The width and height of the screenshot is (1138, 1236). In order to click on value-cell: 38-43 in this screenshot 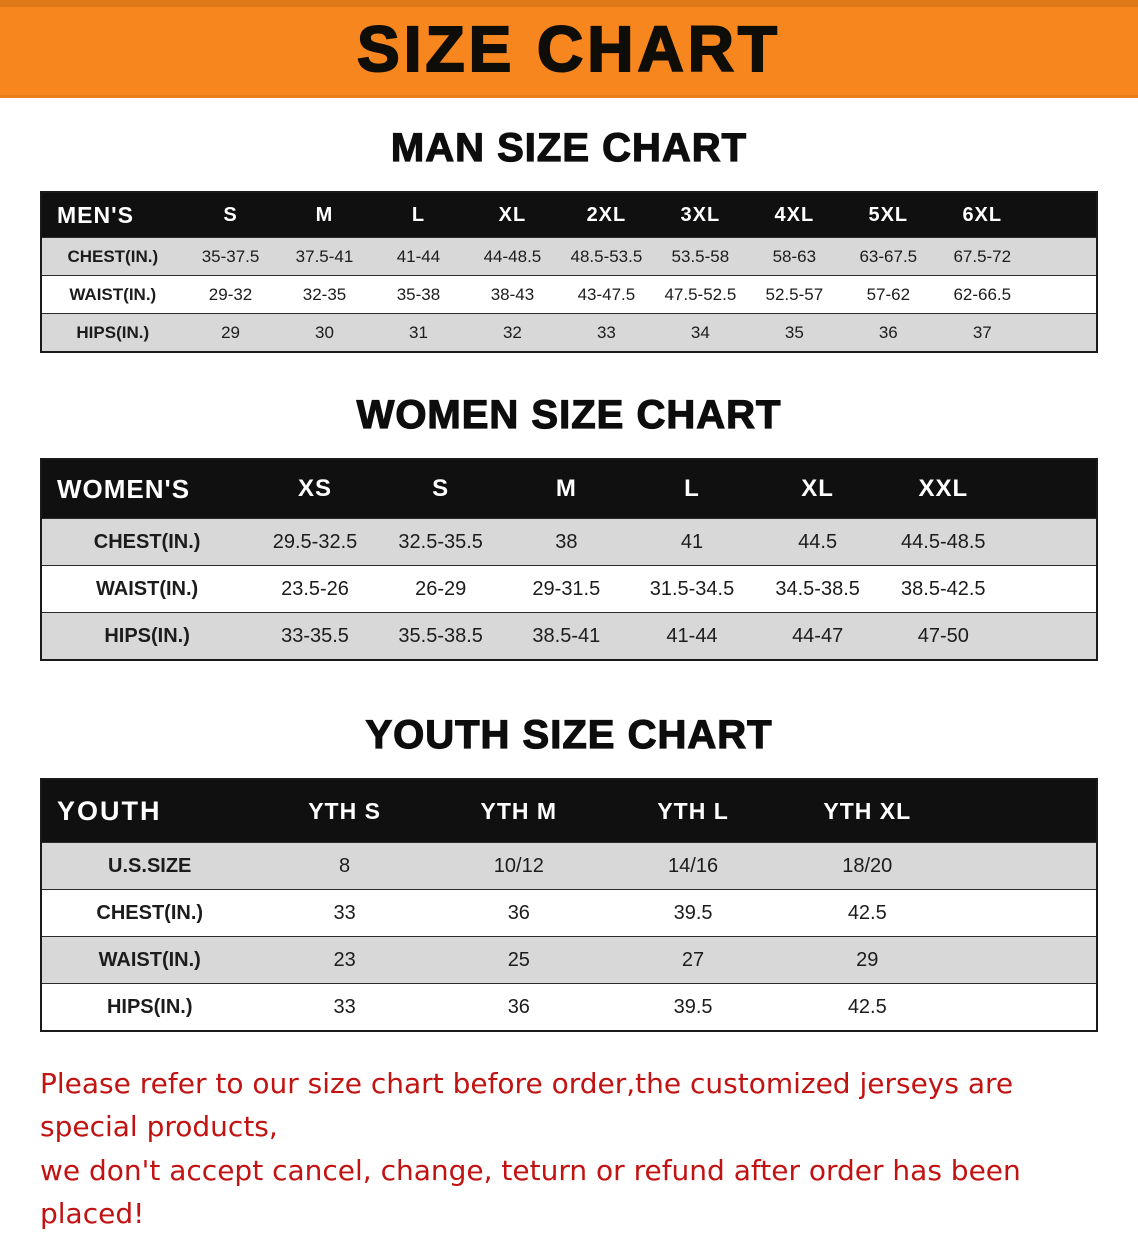, I will do `click(512, 294)`.